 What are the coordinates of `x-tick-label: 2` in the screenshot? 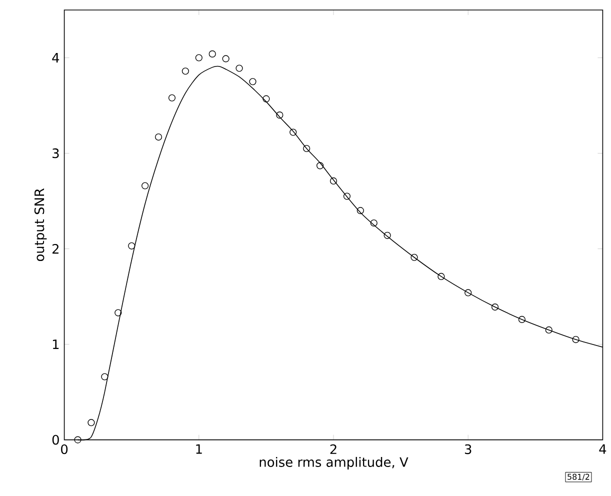 It's located at (333, 449).